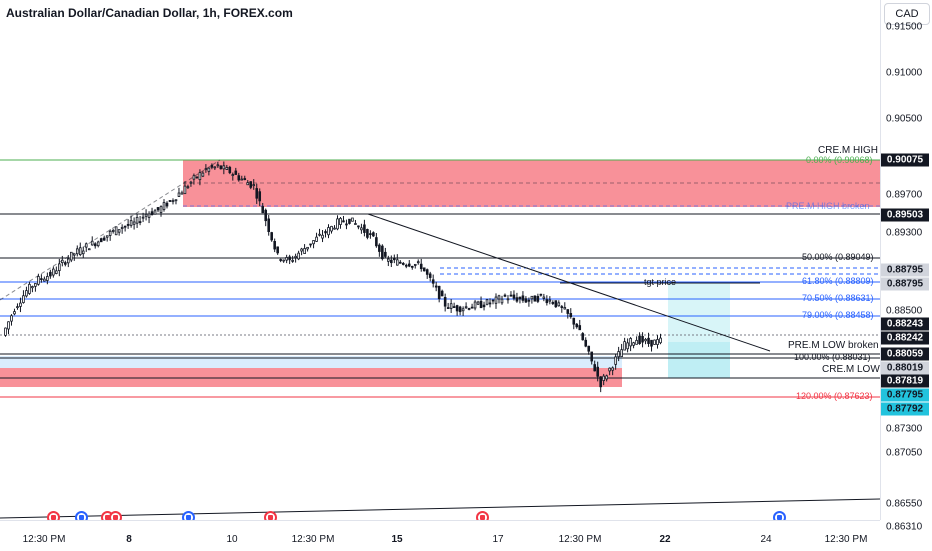 The image size is (932, 551). What do you see at coordinates (906, 260) in the screenshot?
I see `price-axis` at bounding box center [906, 260].